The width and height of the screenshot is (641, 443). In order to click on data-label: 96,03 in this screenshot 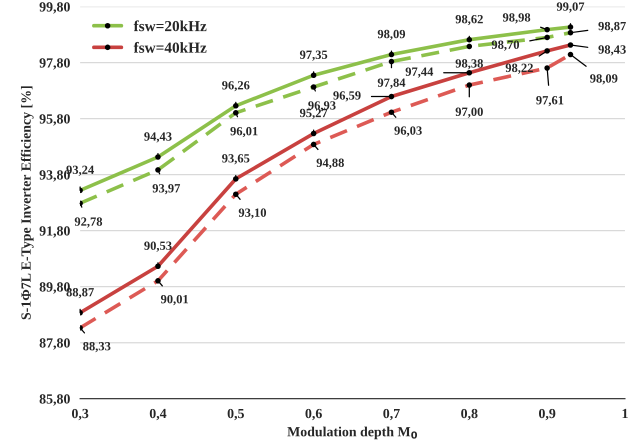, I will do `click(408, 131)`.